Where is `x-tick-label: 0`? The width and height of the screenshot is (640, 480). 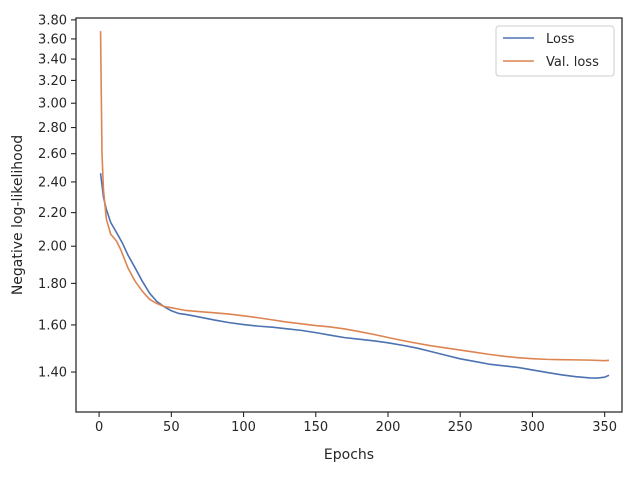
x-tick-label: 0 is located at coordinates (99, 427).